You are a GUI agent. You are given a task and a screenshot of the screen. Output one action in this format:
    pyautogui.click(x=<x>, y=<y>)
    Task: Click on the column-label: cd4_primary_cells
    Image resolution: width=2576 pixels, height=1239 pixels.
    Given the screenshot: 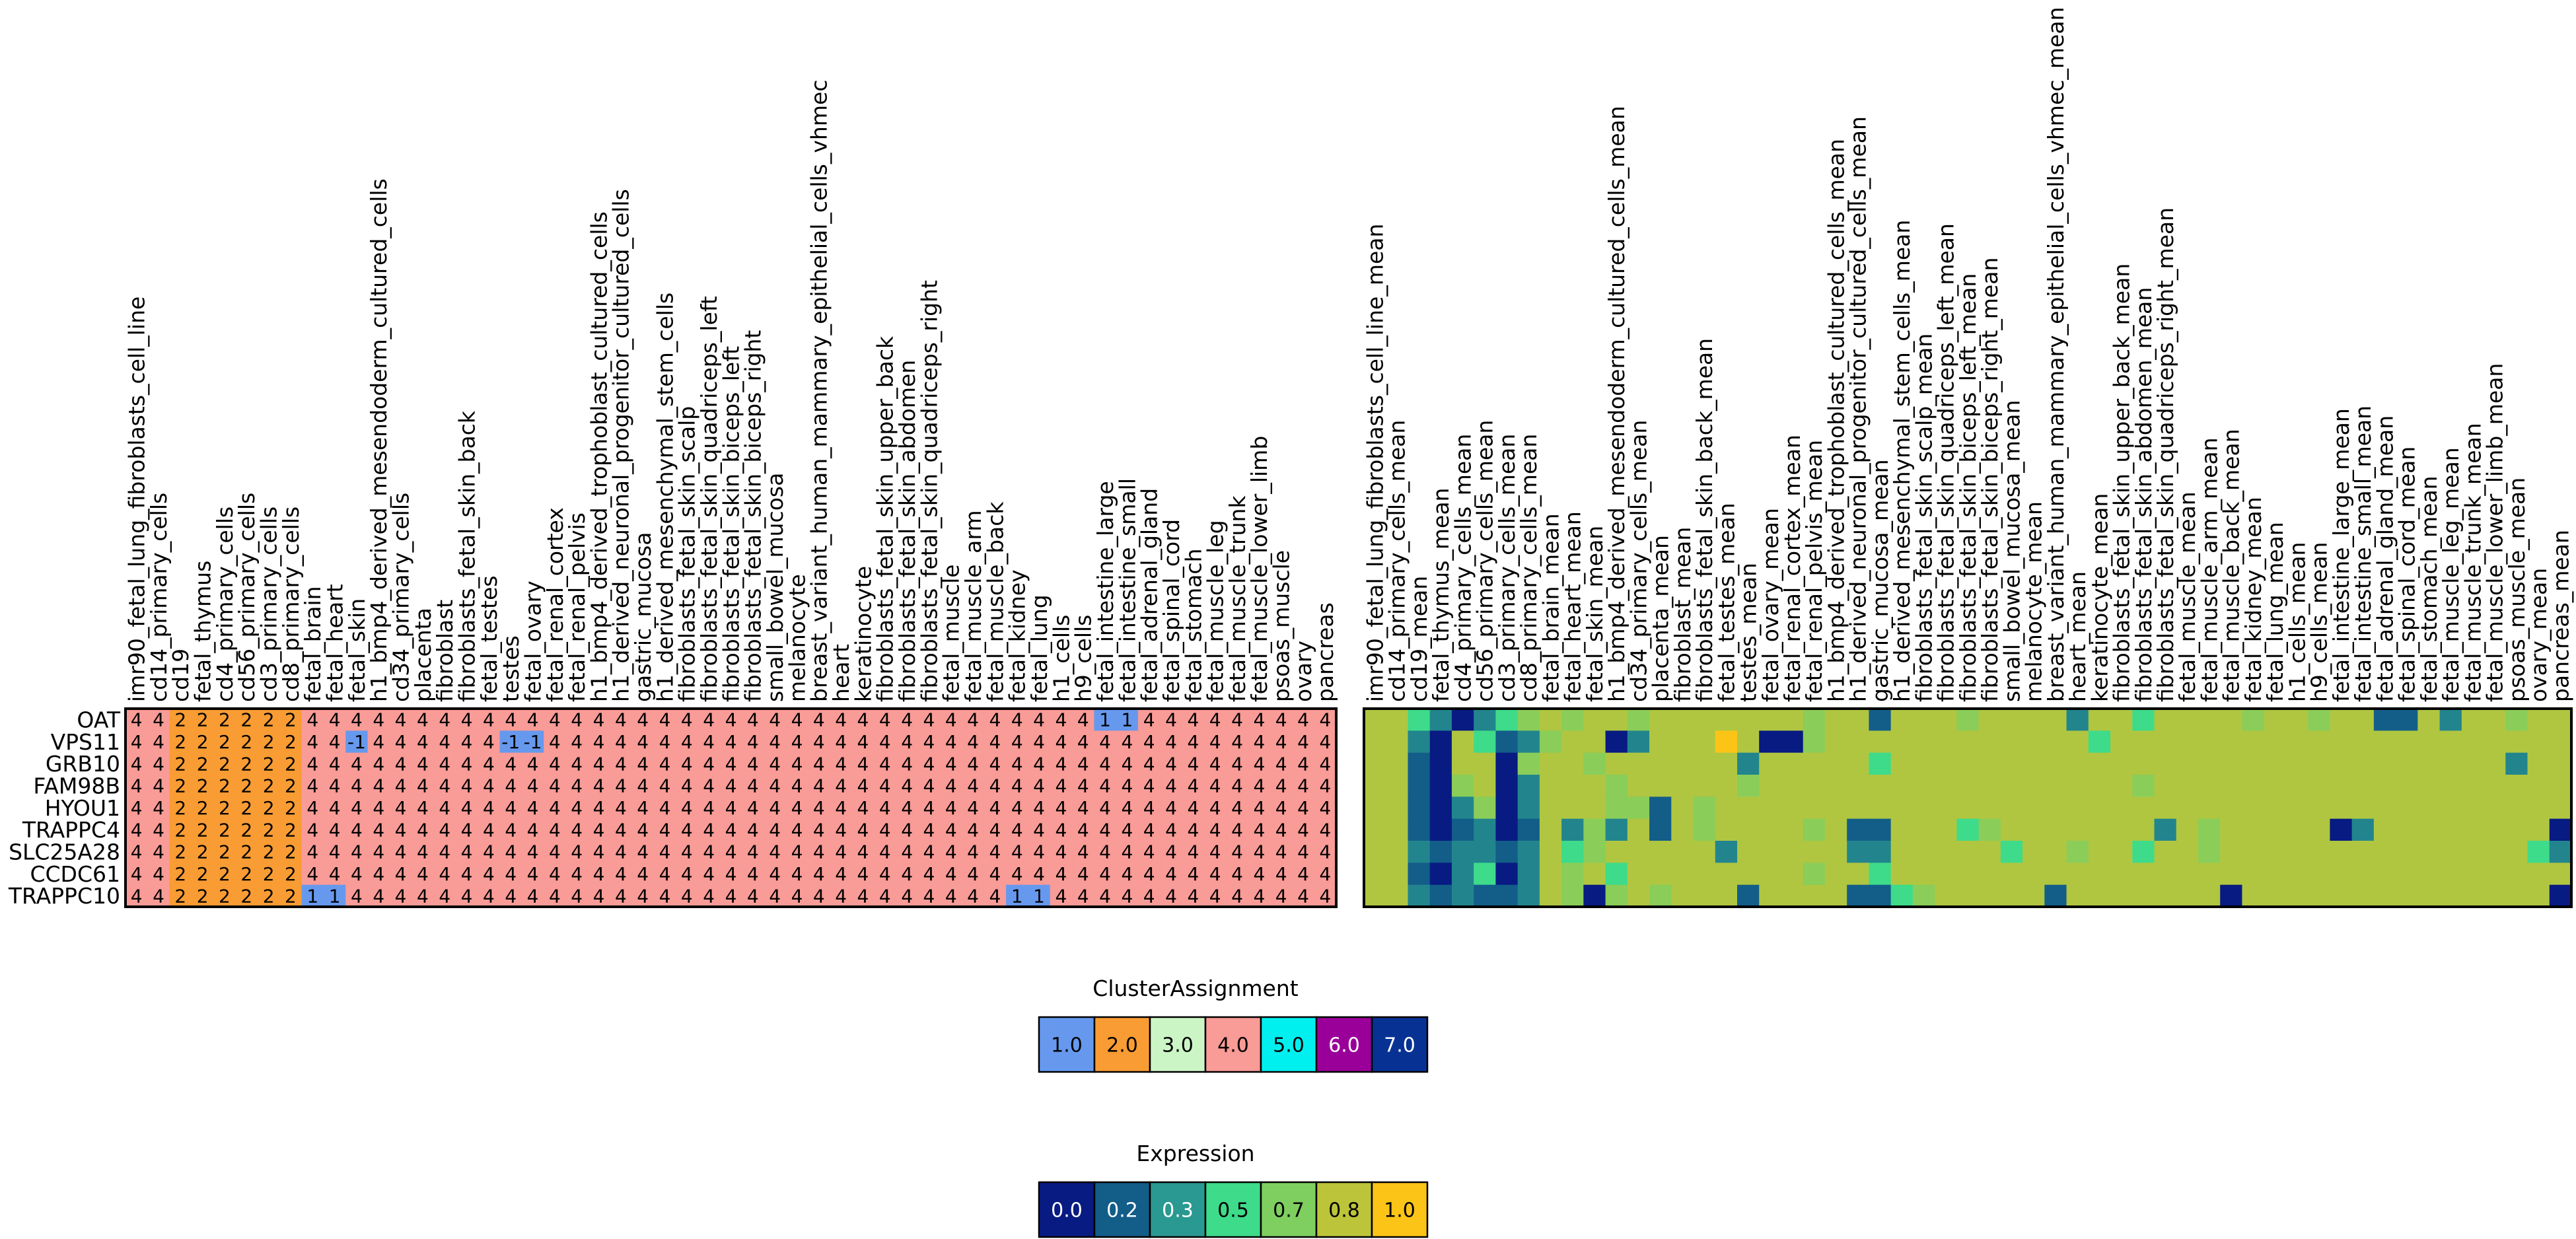 What is the action you would take?
    pyautogui.click(x=225, y=604)
    